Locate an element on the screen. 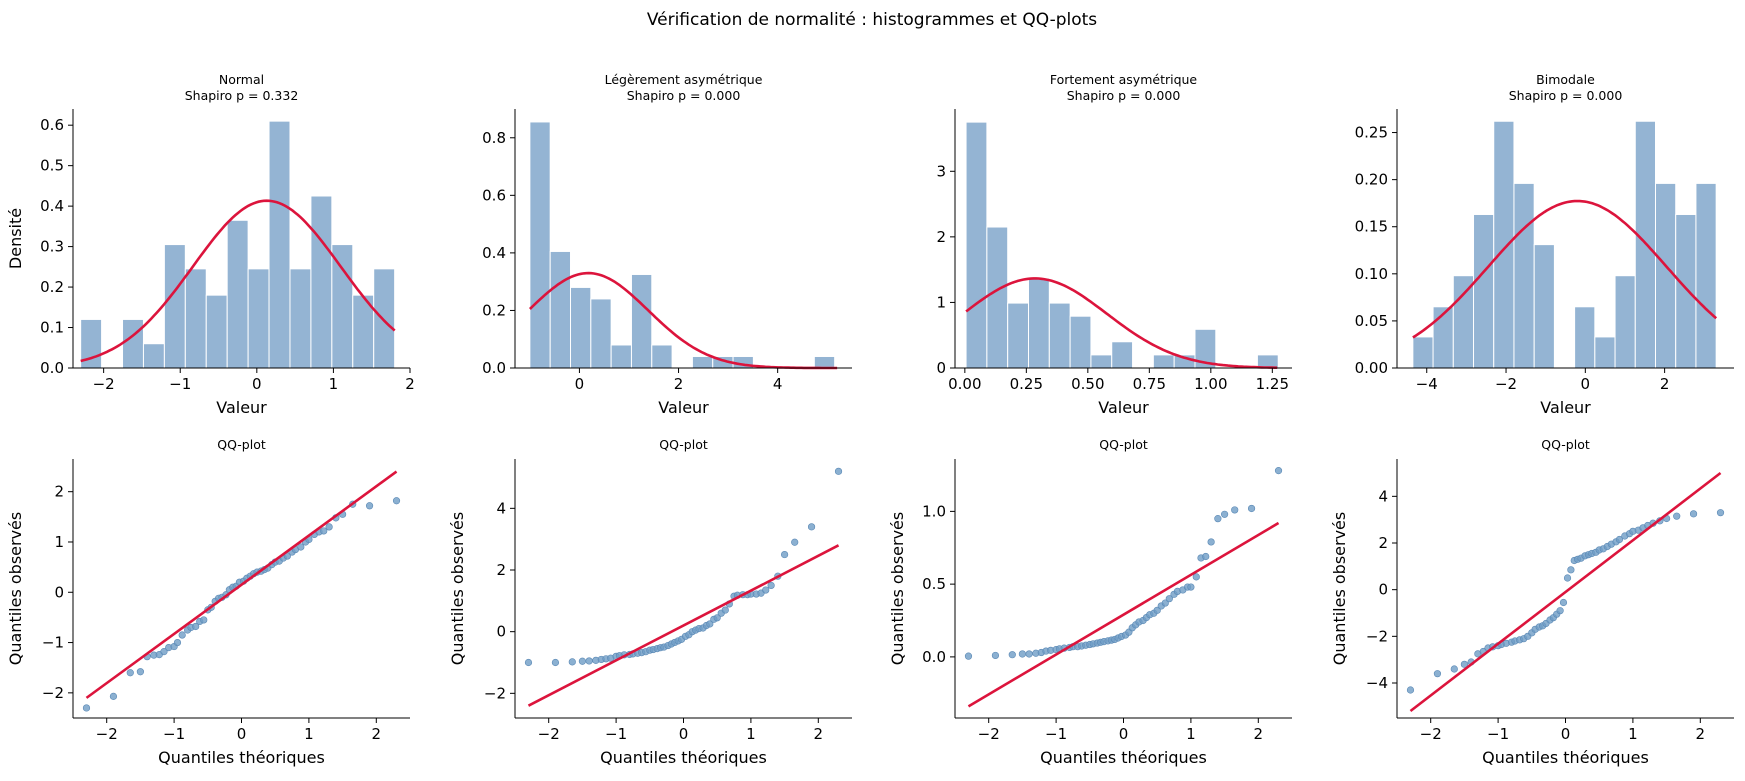 Image resolution: width=1745 pixels, height=781 pixels. x-tick-label: −4 is located at coordinates (1427, 384).